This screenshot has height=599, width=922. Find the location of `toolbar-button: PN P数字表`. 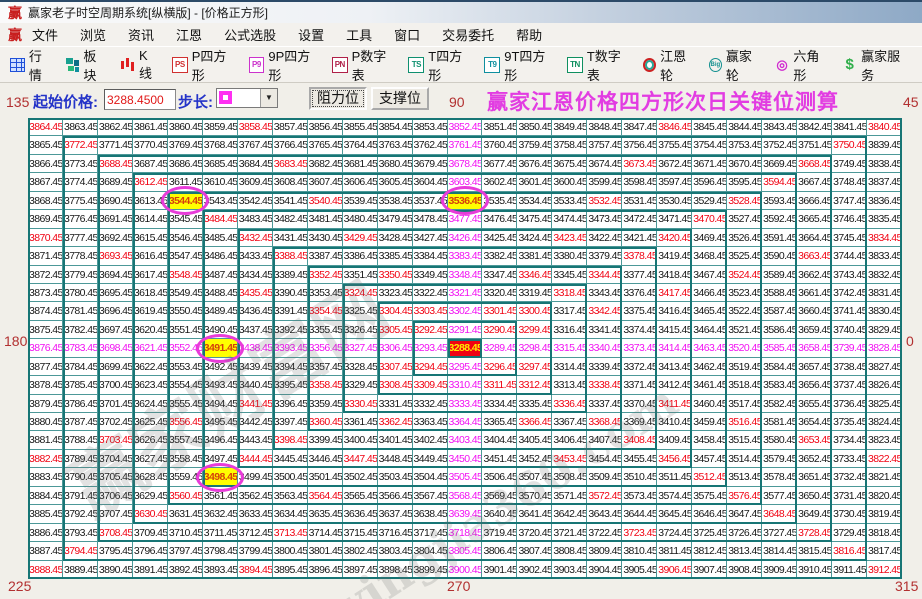

toolbar-button: PN P数字表 is located at coordinates (363, 65).